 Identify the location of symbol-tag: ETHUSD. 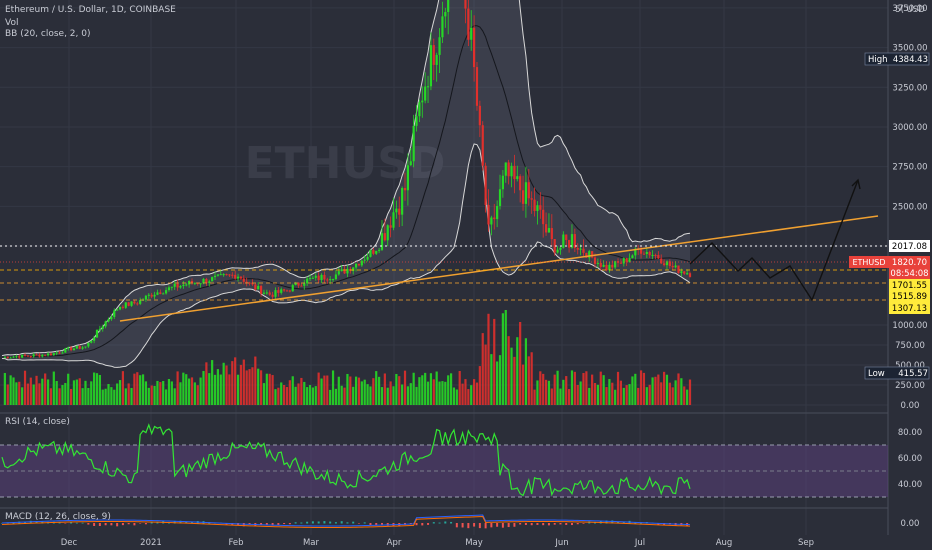
(868, 262).